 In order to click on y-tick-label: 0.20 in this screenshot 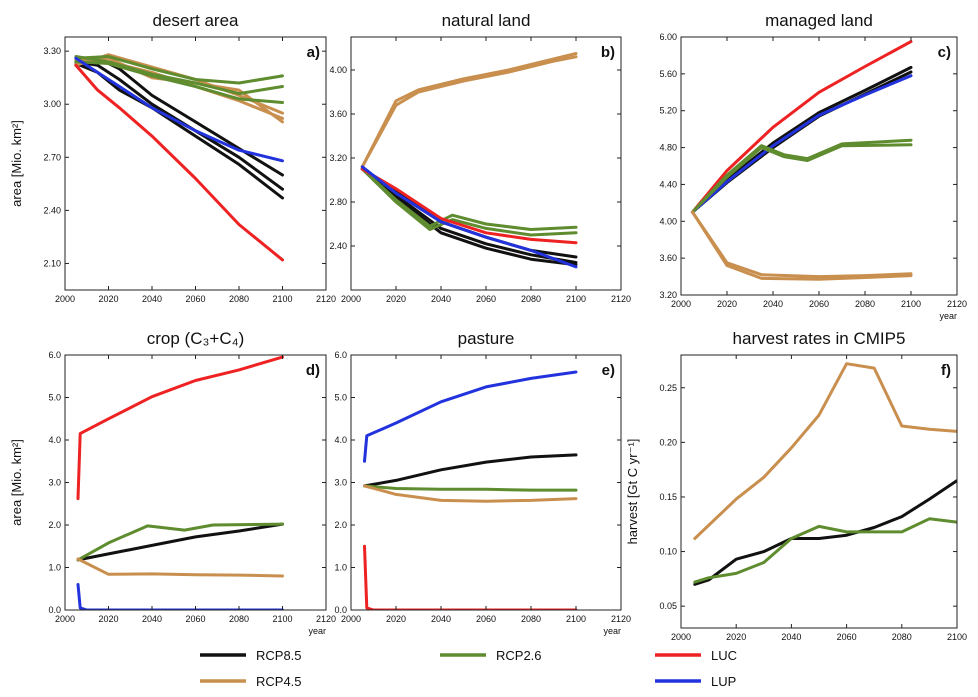, I will do `click(668, 442)`.